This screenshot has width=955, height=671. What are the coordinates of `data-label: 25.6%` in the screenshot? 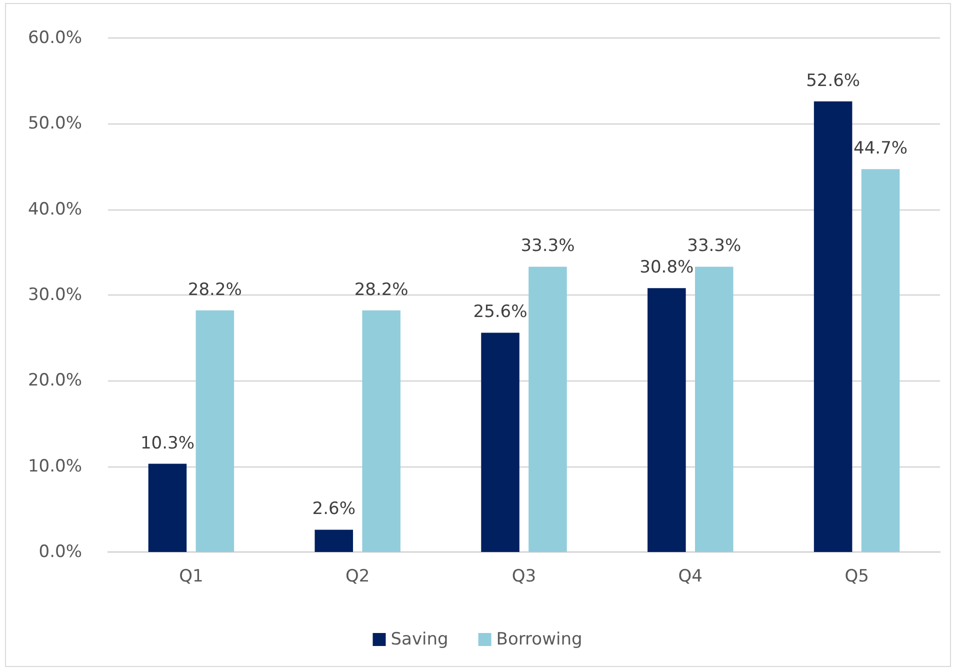 It's located at (500, 312).